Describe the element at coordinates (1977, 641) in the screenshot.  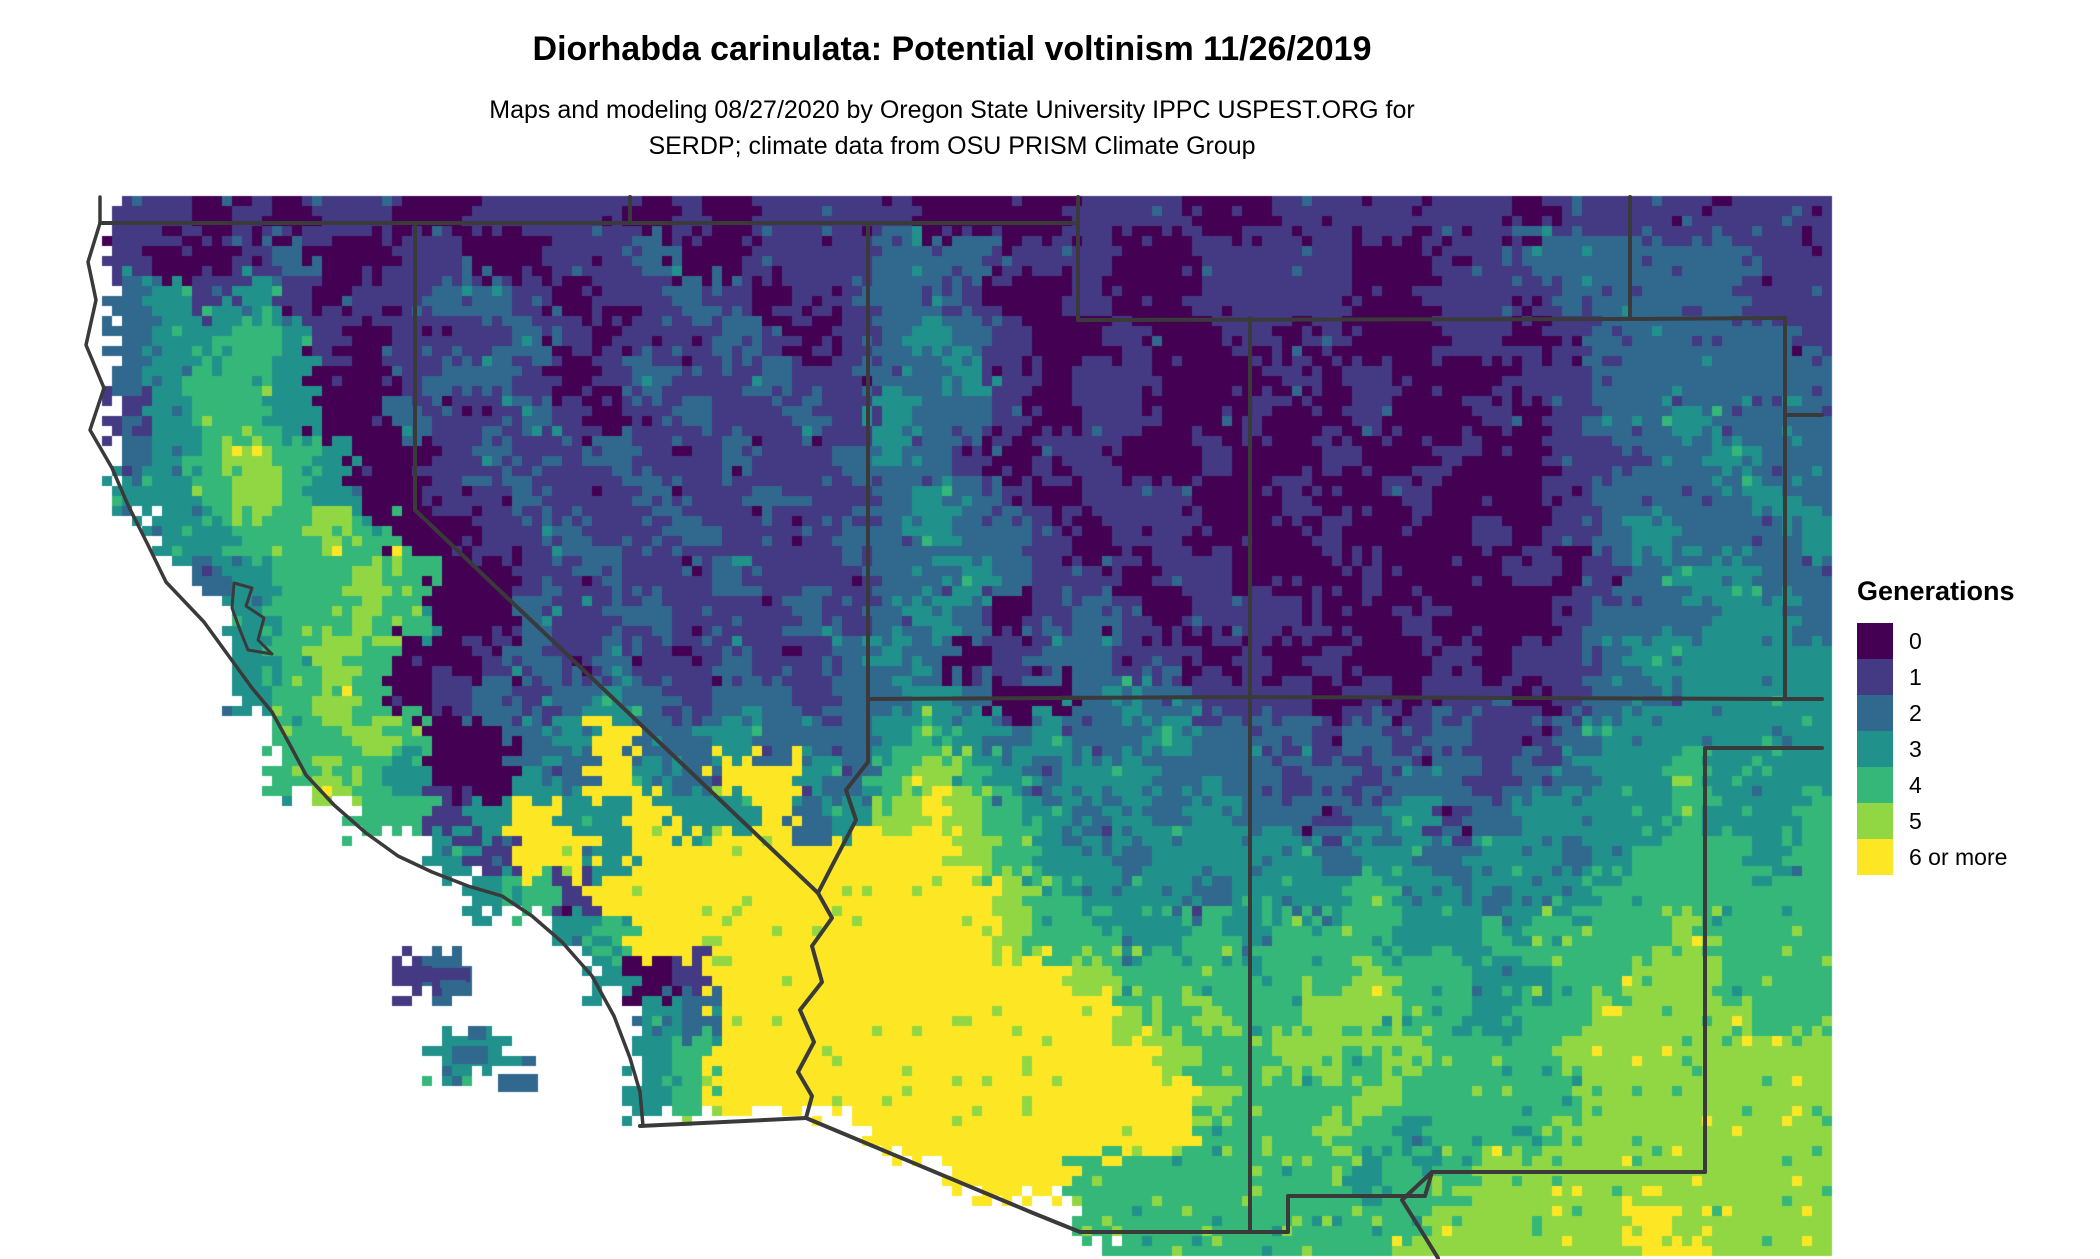
I see `legend-item: 0` at that location.